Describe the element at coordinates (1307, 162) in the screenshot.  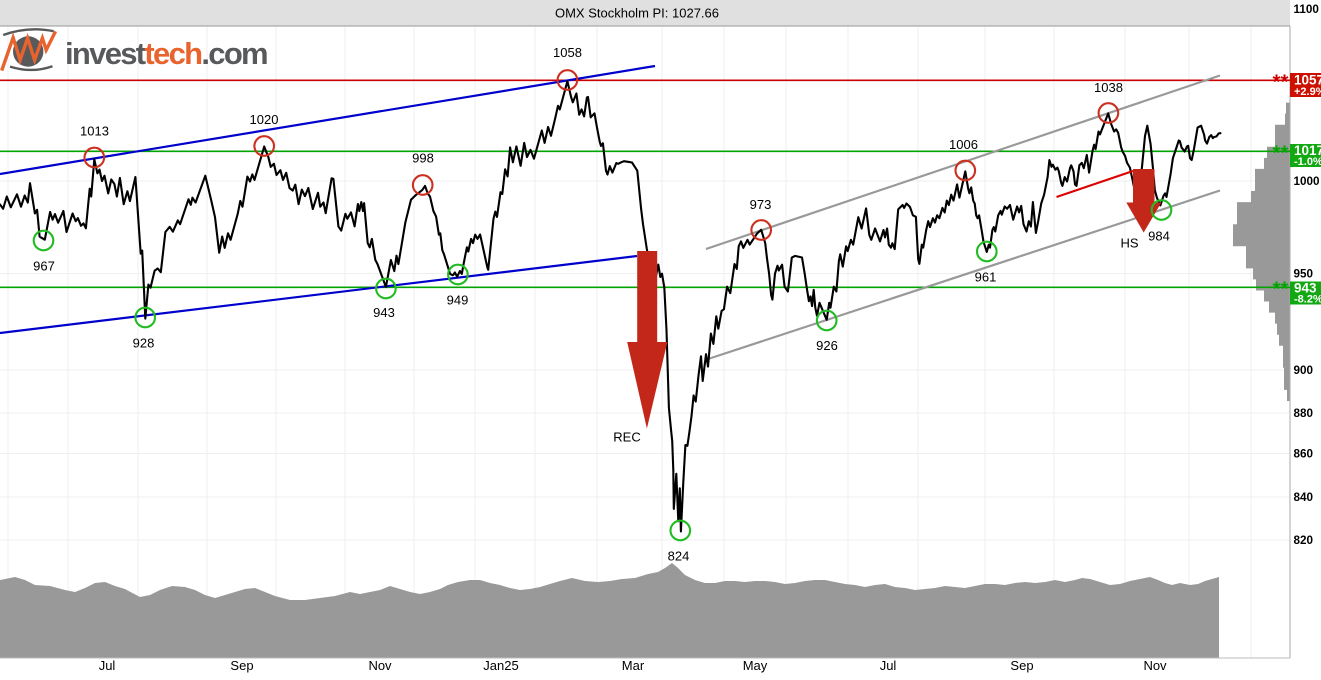
I see `svg-text: -1.0%` at that location.